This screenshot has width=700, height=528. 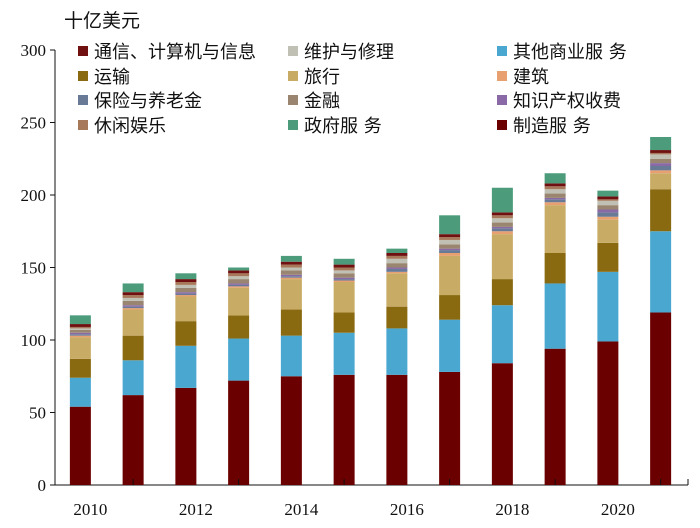 What do you see at coordinates (301, 509) in the screenshot?
I see `x-tick-label: 2014` at bounding box center [301, 509].